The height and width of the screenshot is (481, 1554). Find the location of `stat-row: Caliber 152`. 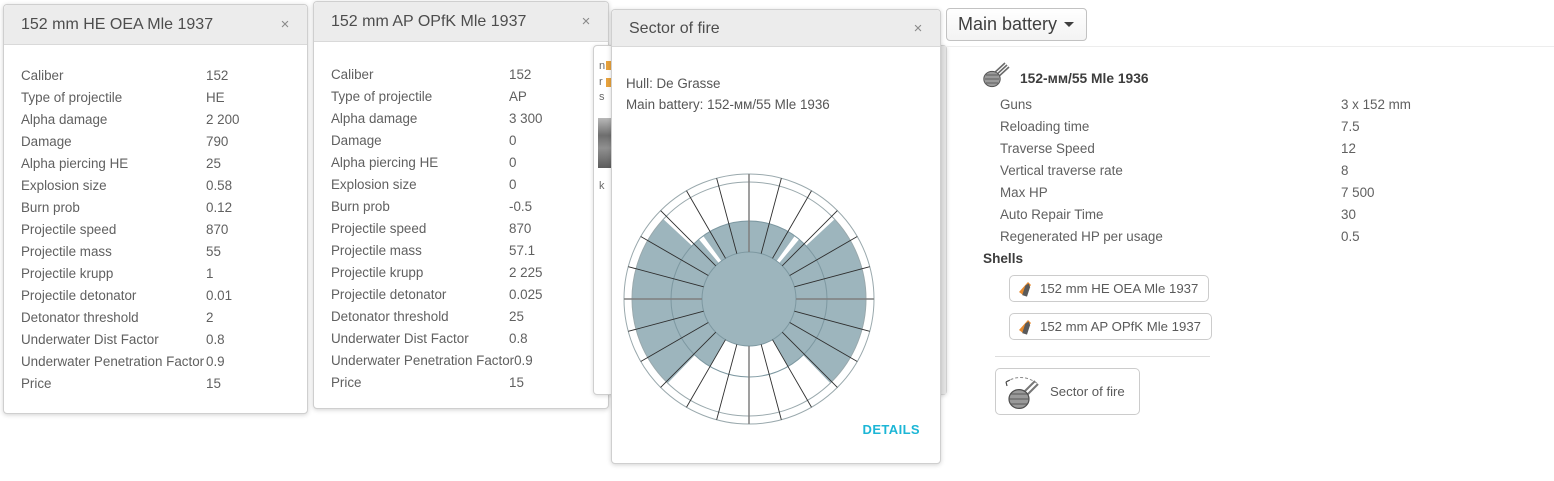

stat-row: Caliber 152 is located at coordinates (464, 75).